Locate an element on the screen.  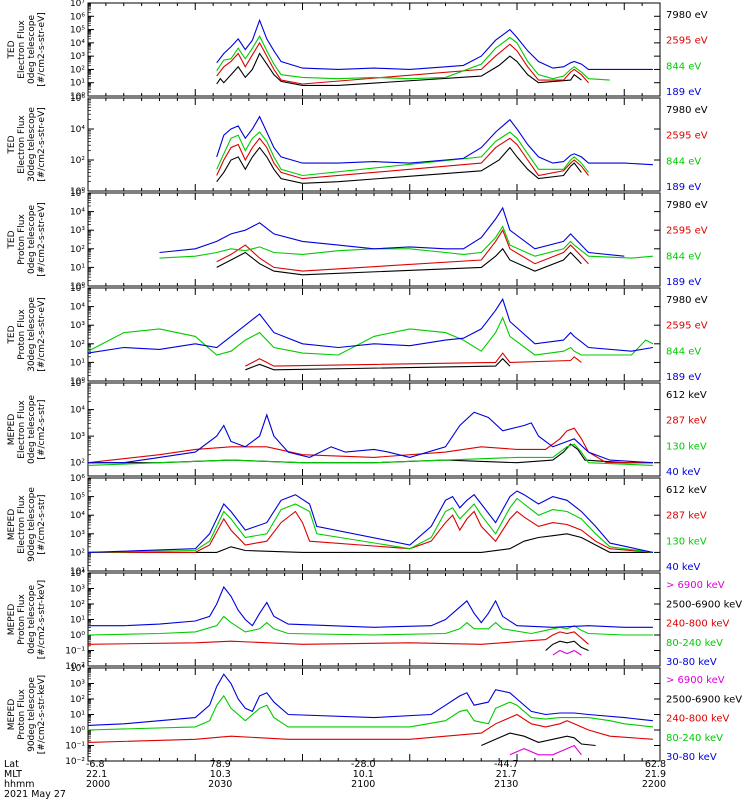
y-axis-label-line: 0deg telescope is located at coordinates (32, 430).